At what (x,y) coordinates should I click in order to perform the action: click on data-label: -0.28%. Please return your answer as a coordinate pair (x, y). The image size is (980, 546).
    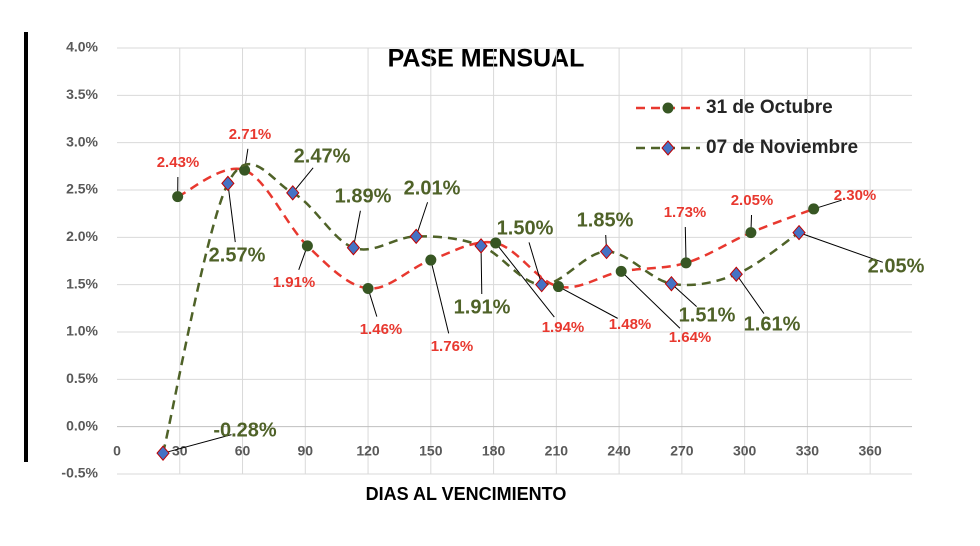
    Looking at the image, I should click on (245, 430).